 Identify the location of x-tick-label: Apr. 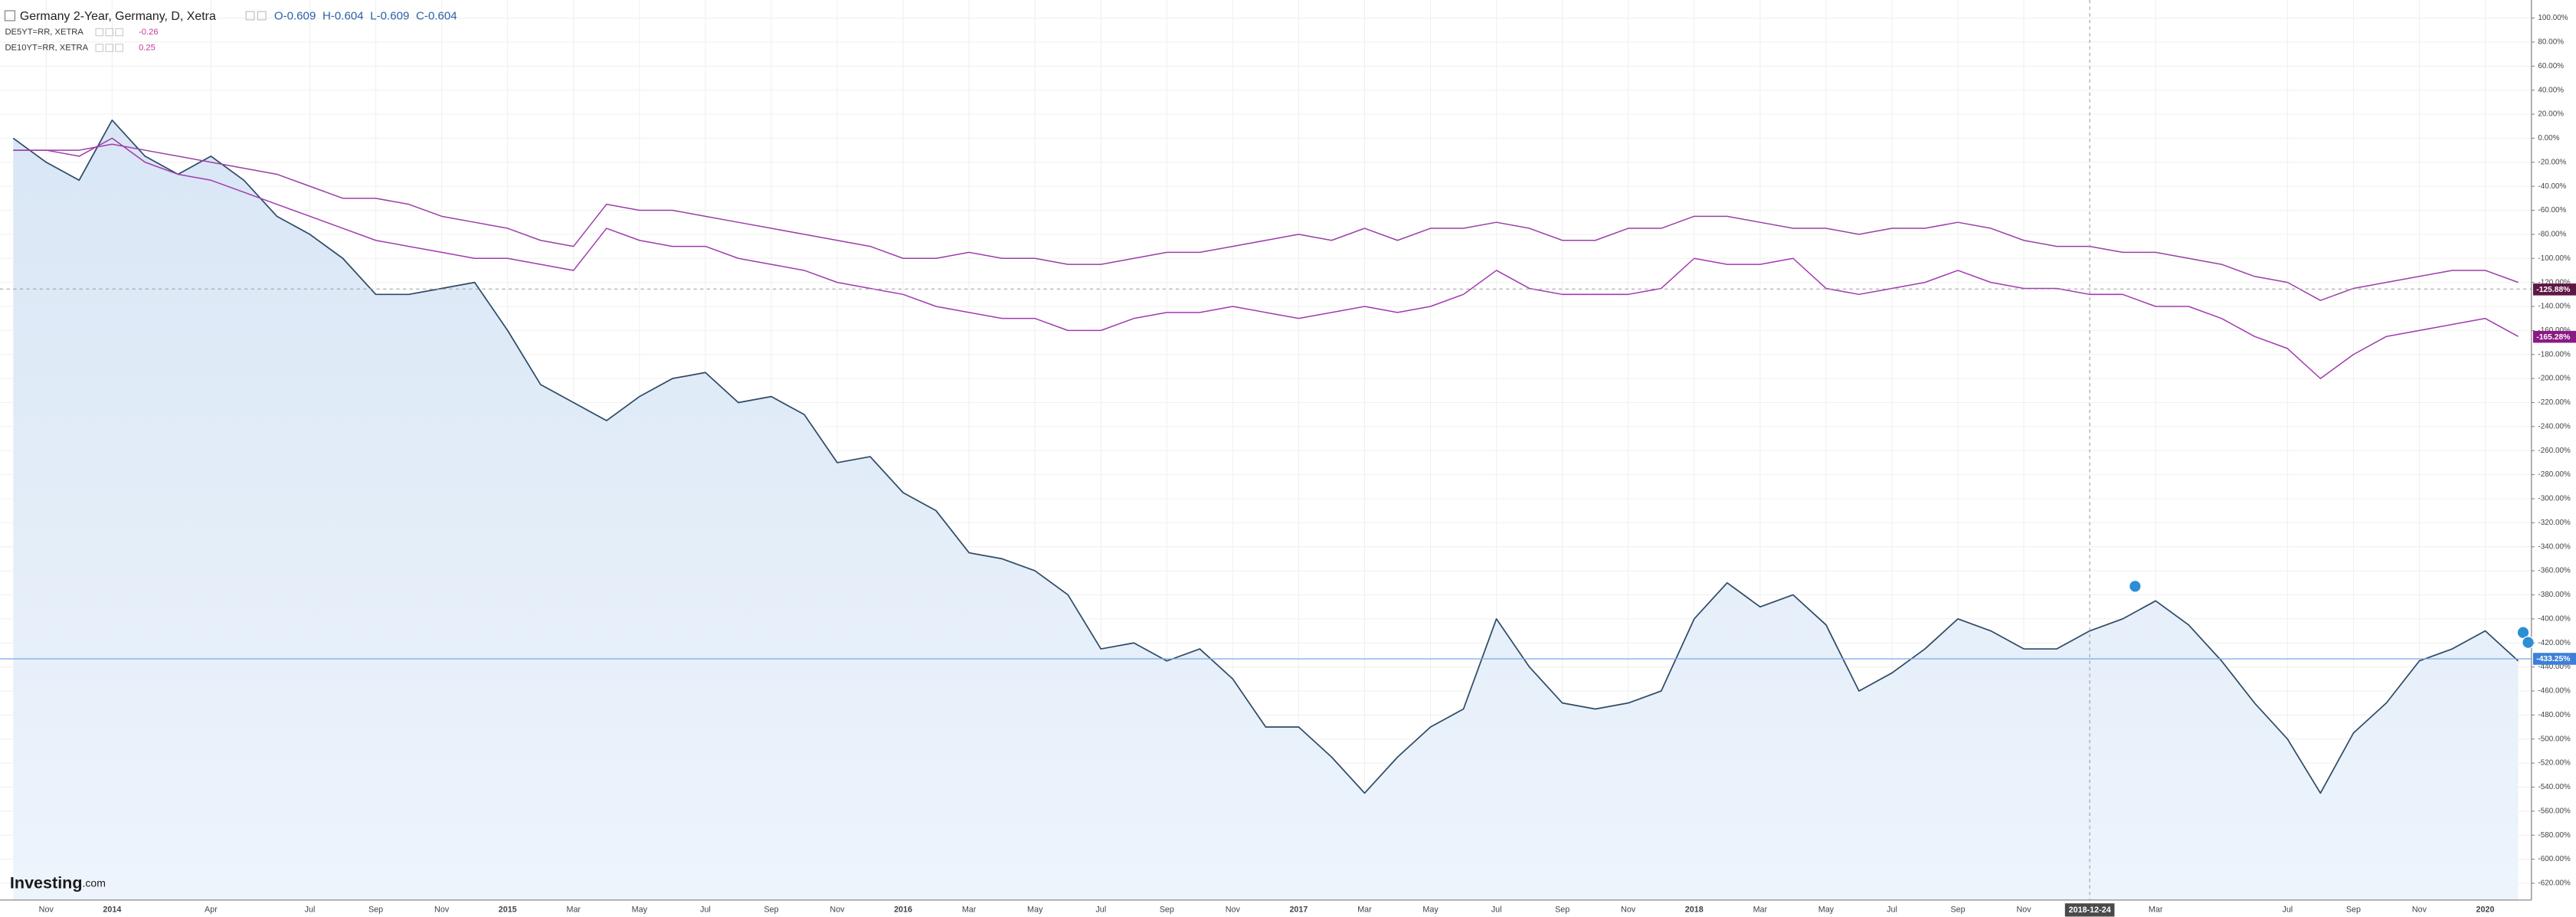
(211, 910).